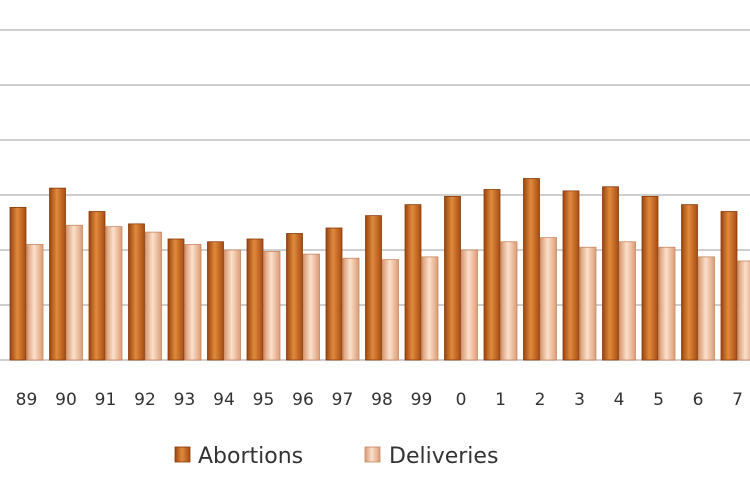 The width and height of the screenshot is (750, 500). What do you see at coordinates (264, 400) in the screenshot?
I see `x-tick-label: 95` at bounding box center [264, 400].